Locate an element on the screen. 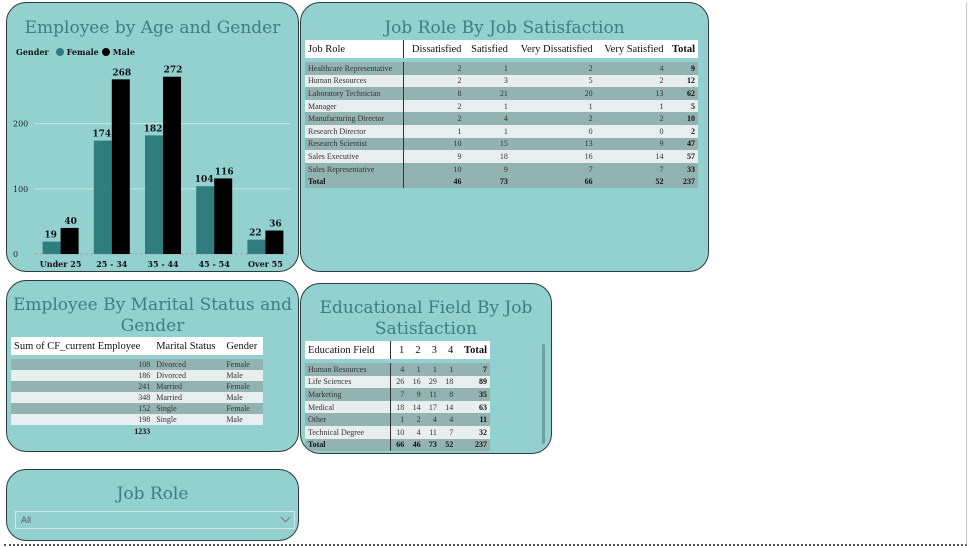 The width and height of the screenshot is (970, 547). table-cell: 20 is located at coordinates (553, 93).